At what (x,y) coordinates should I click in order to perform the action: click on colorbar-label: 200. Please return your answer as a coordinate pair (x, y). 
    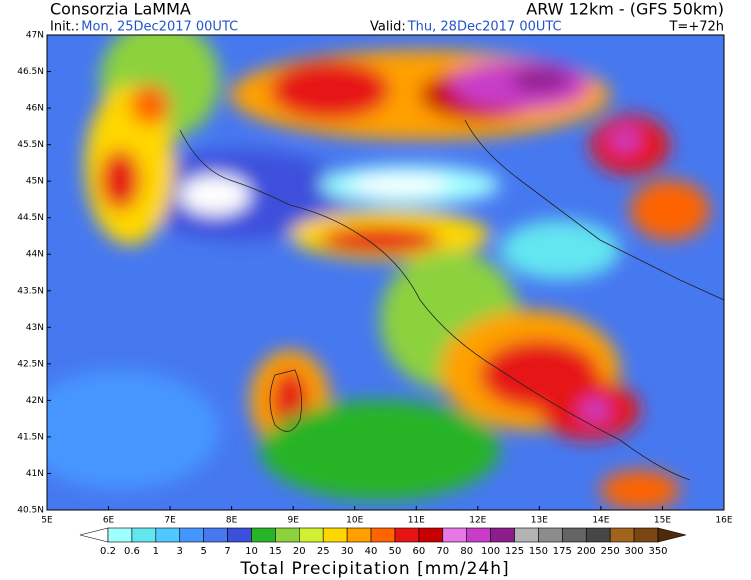
    Looking at the image, I should click on (586, 551).